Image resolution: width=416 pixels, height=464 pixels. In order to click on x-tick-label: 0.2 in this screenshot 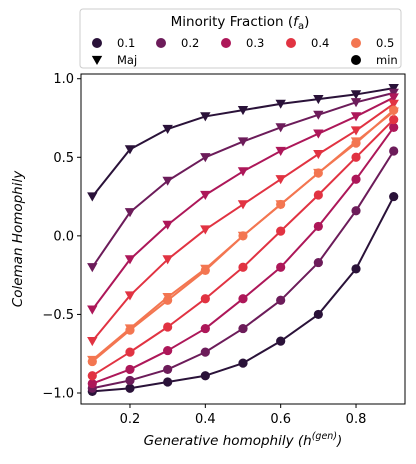, I will do `click(130, 419)`.